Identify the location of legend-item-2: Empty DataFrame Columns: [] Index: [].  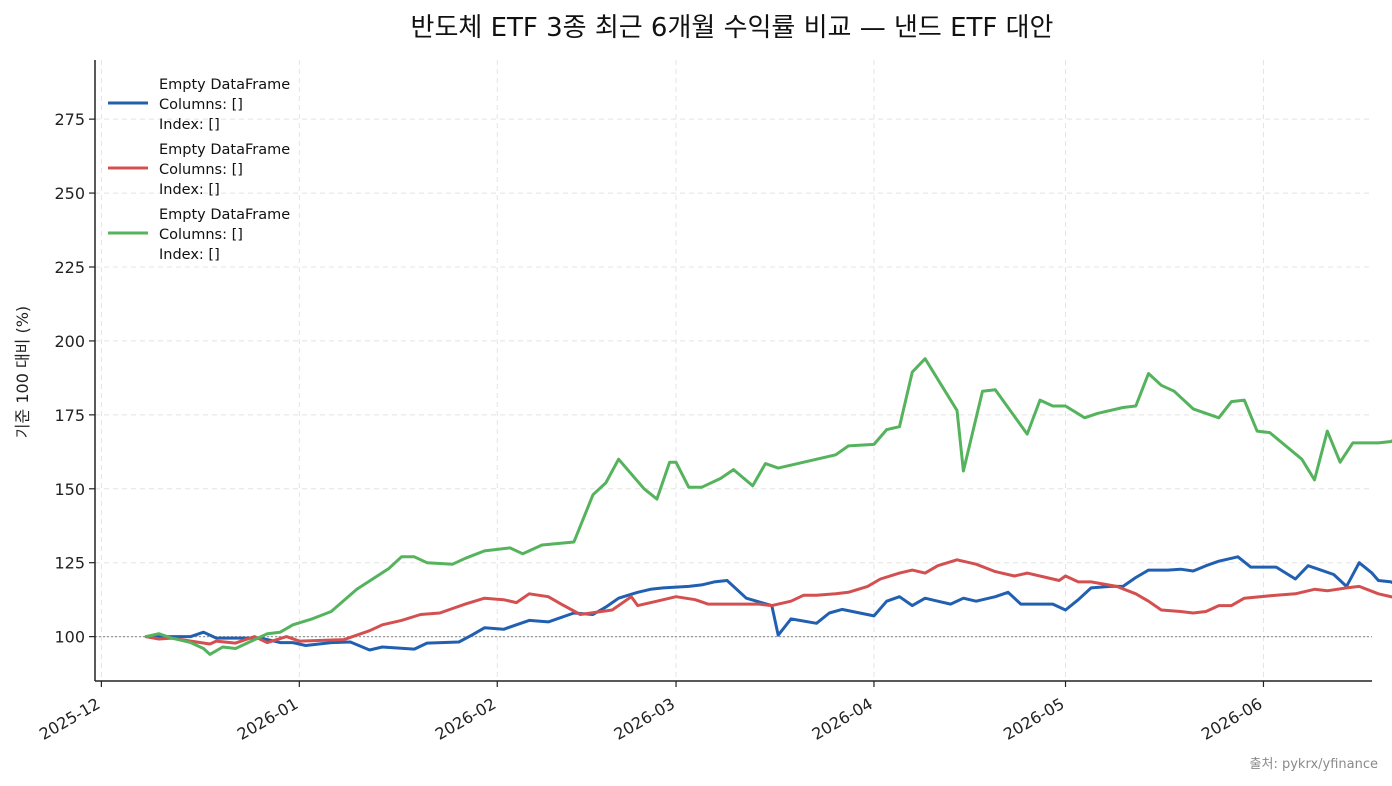
(199, 170).